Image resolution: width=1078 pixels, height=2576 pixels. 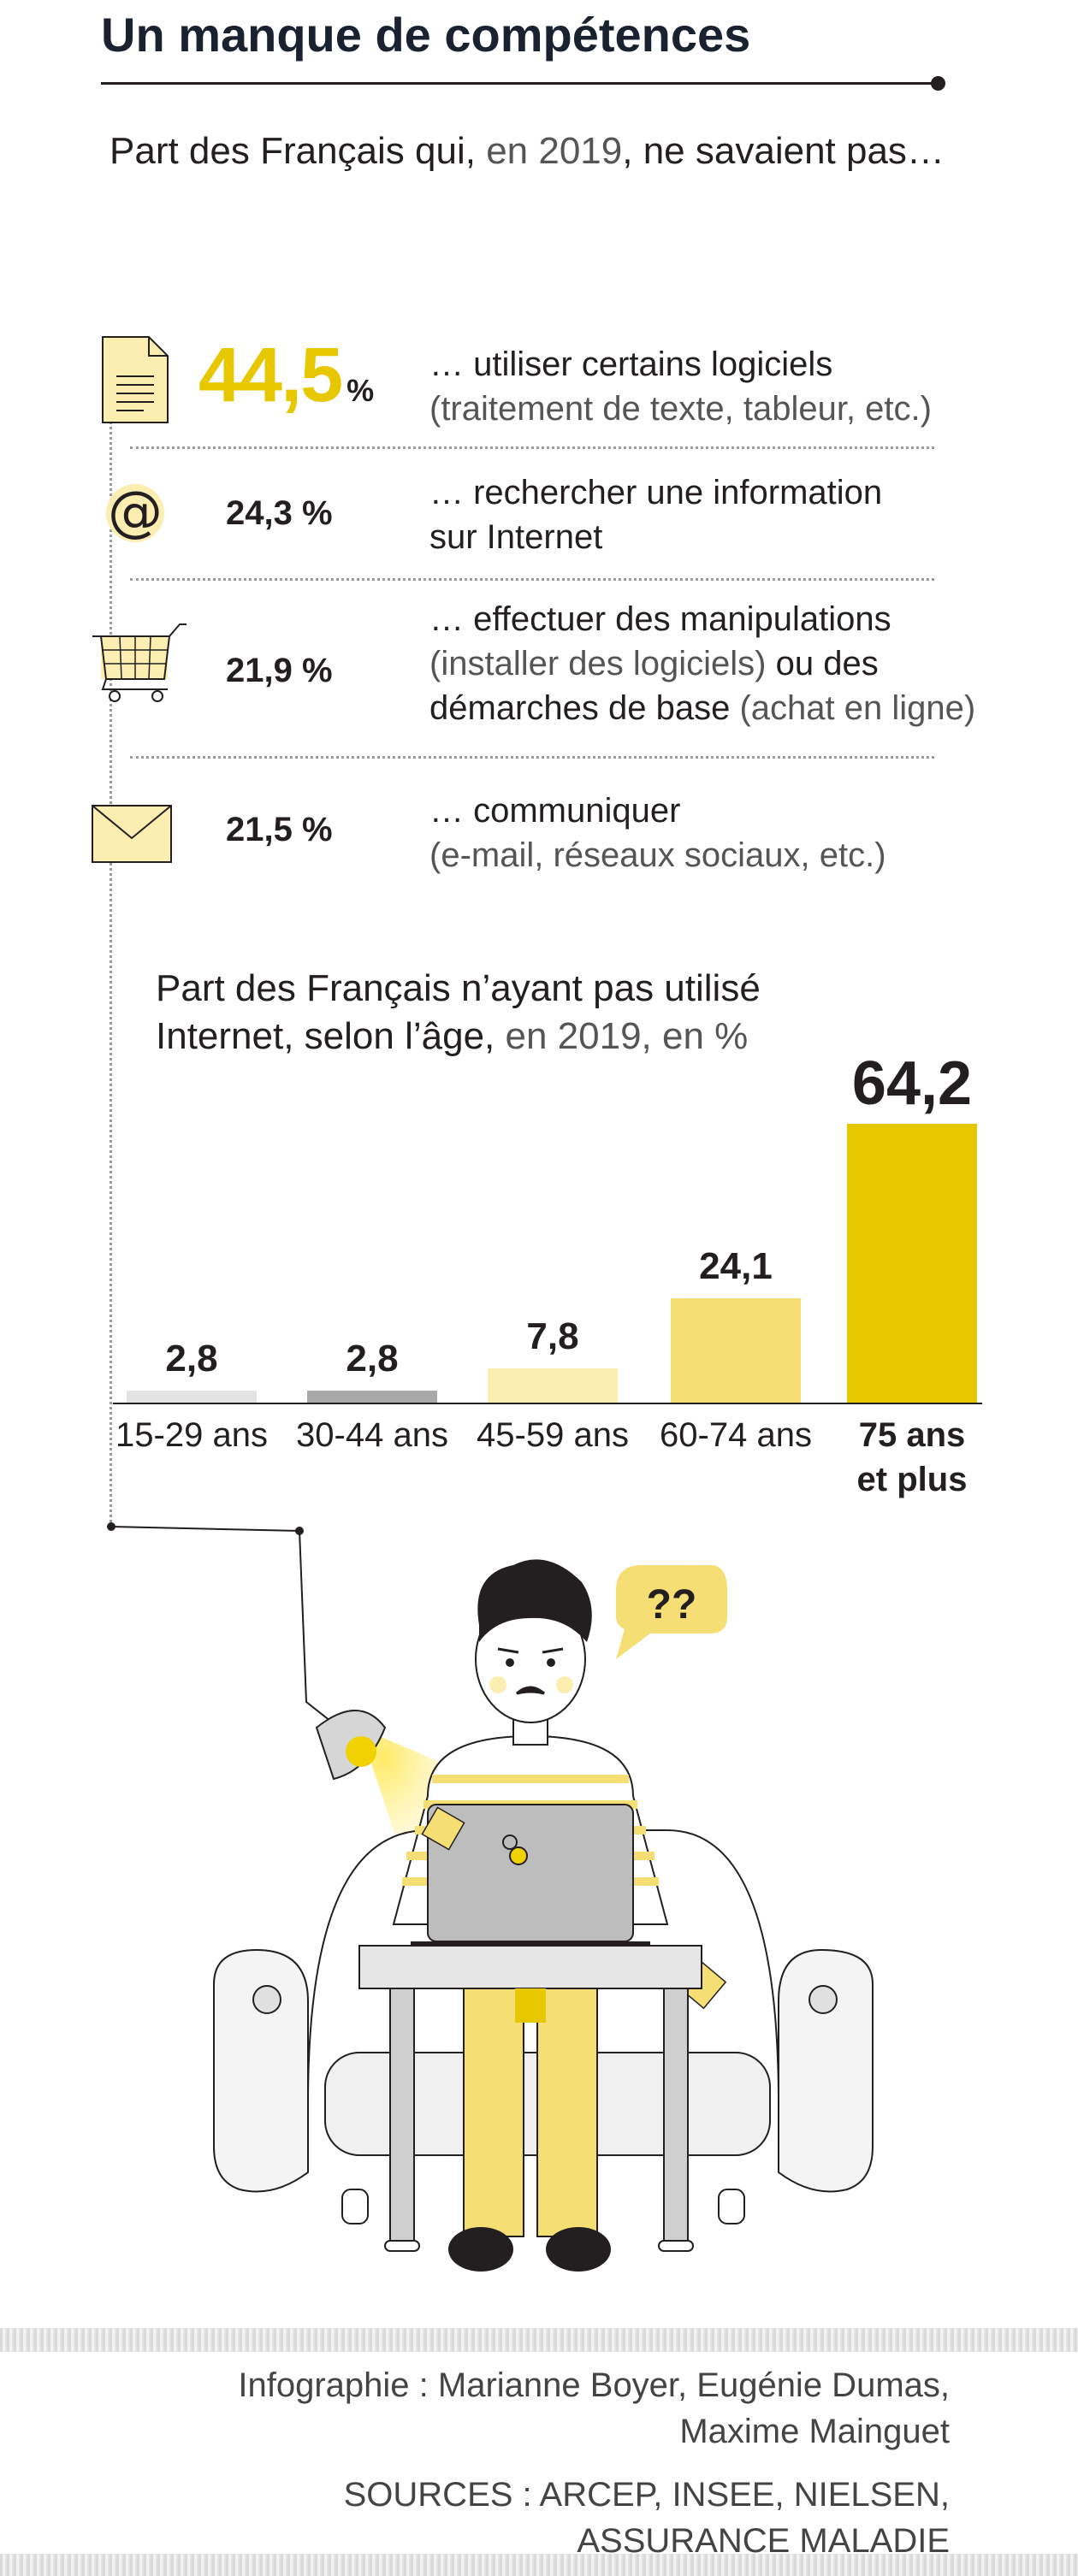 I want to click on chart-baseline, so click(x=547, y=1403).